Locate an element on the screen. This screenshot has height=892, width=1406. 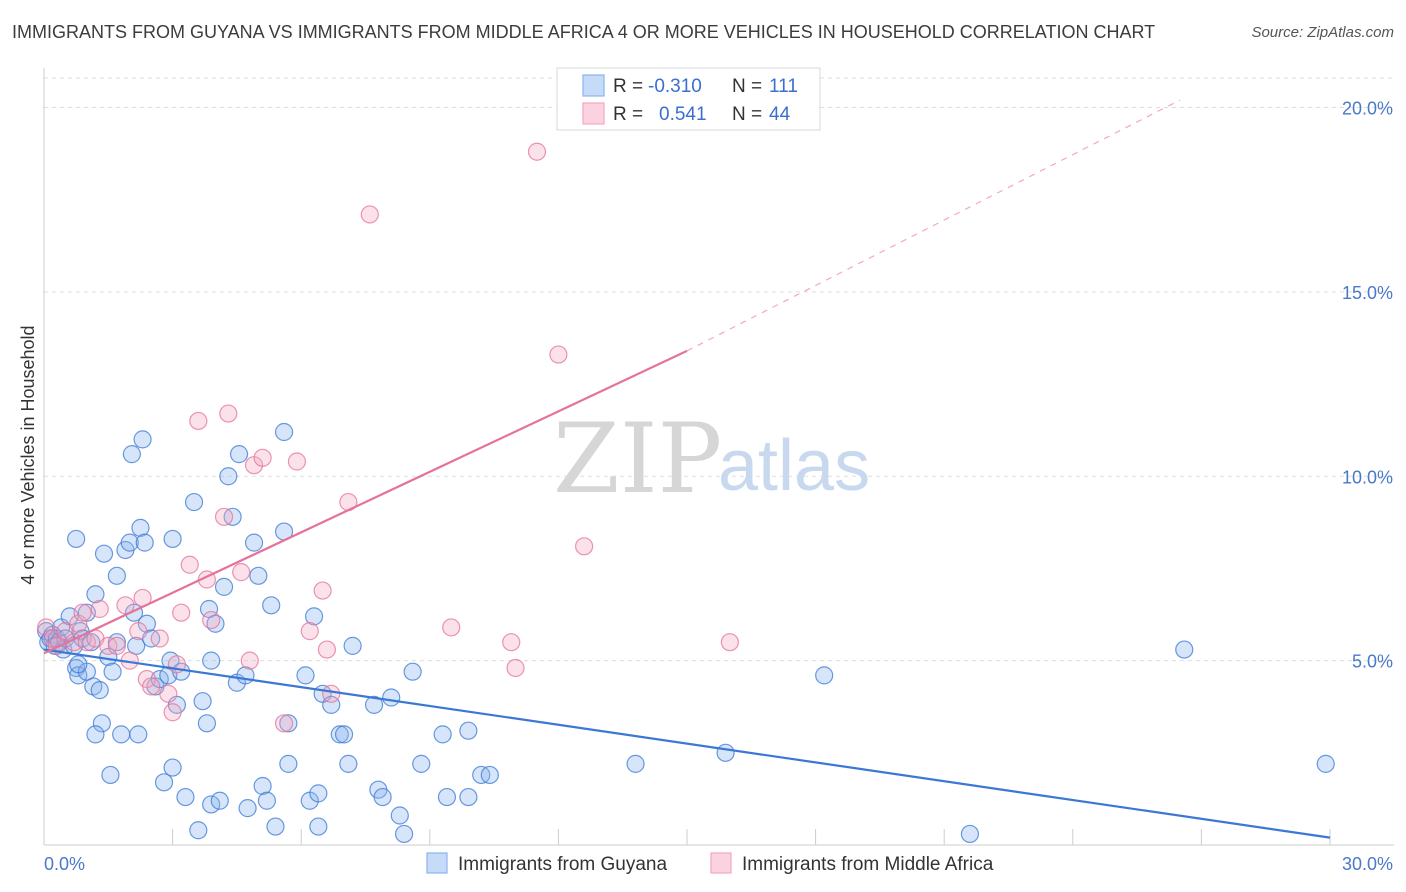
legend-r-value-middle-africa: 0.541 is located at coordinates (683, 114).